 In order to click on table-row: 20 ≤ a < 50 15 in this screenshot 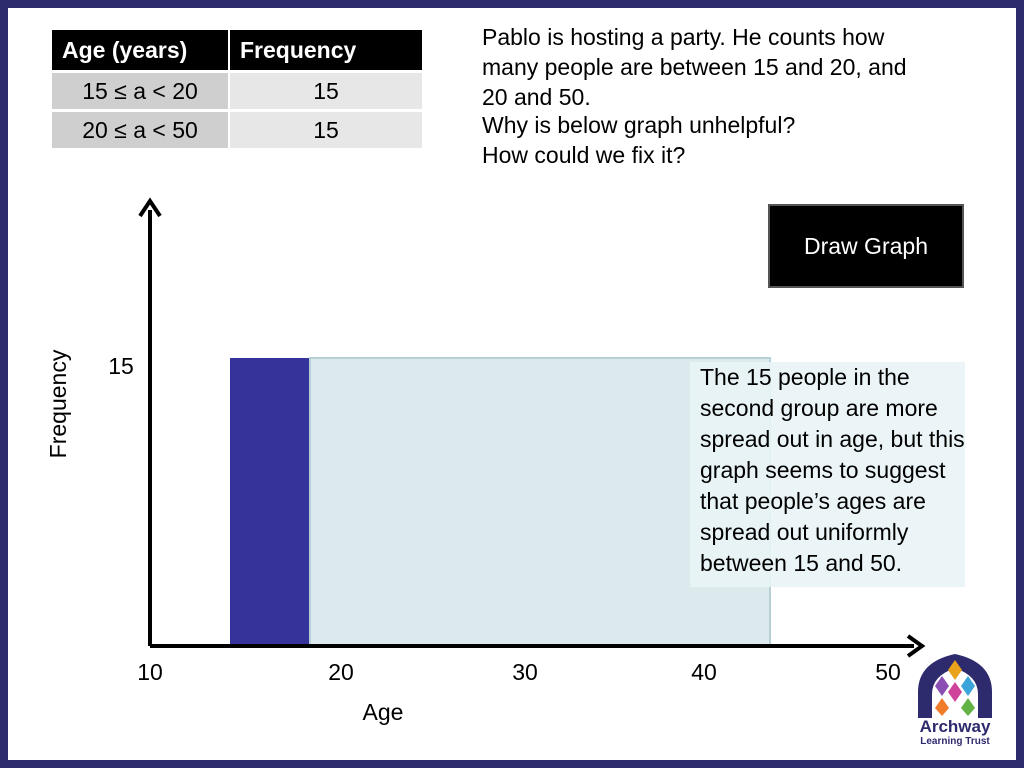, I will do `click(237, 128)`.